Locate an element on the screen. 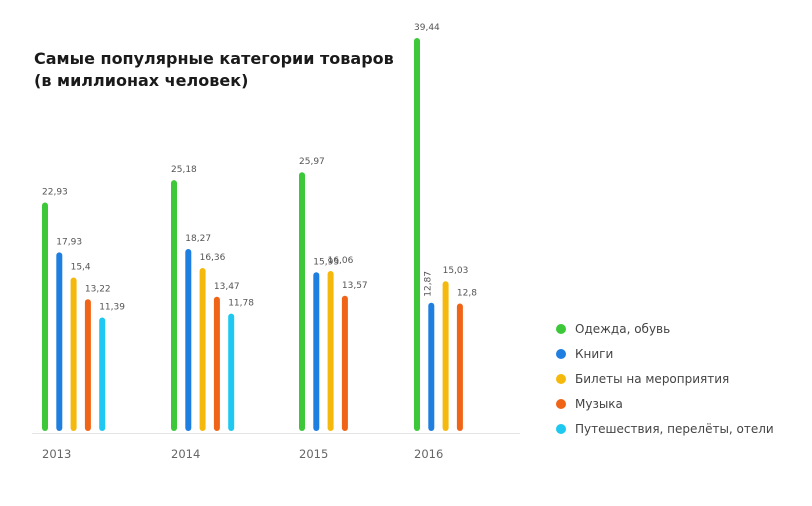  data-label: 12,87 is located at coordinates (428, 284).